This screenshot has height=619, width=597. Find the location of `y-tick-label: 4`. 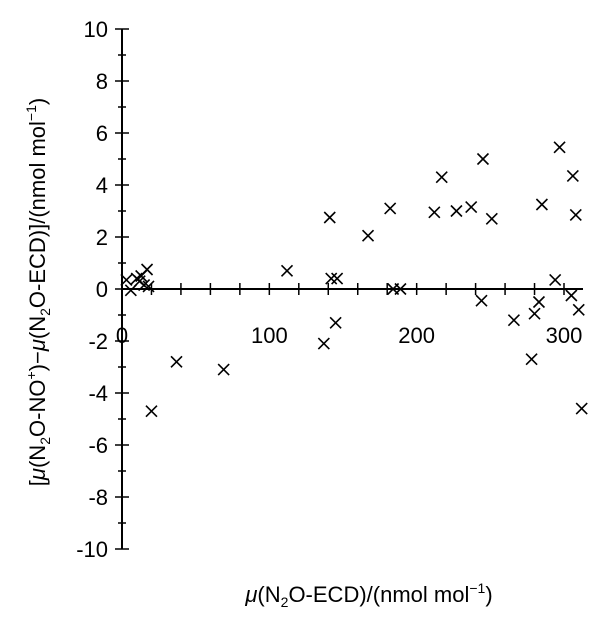

y-tick-label: 4 is located at coordinates (102, 185).